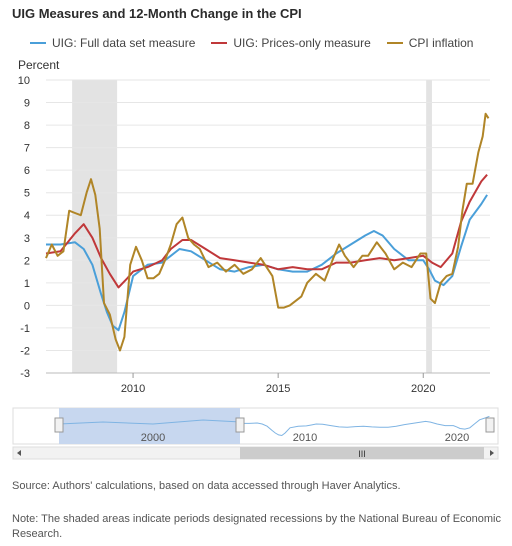 The width and height of the screenshot is (512, 546). Describe the element at coordinates (25, 374) in the screenshot. I see `y-tick-label--3: -3` at that location.